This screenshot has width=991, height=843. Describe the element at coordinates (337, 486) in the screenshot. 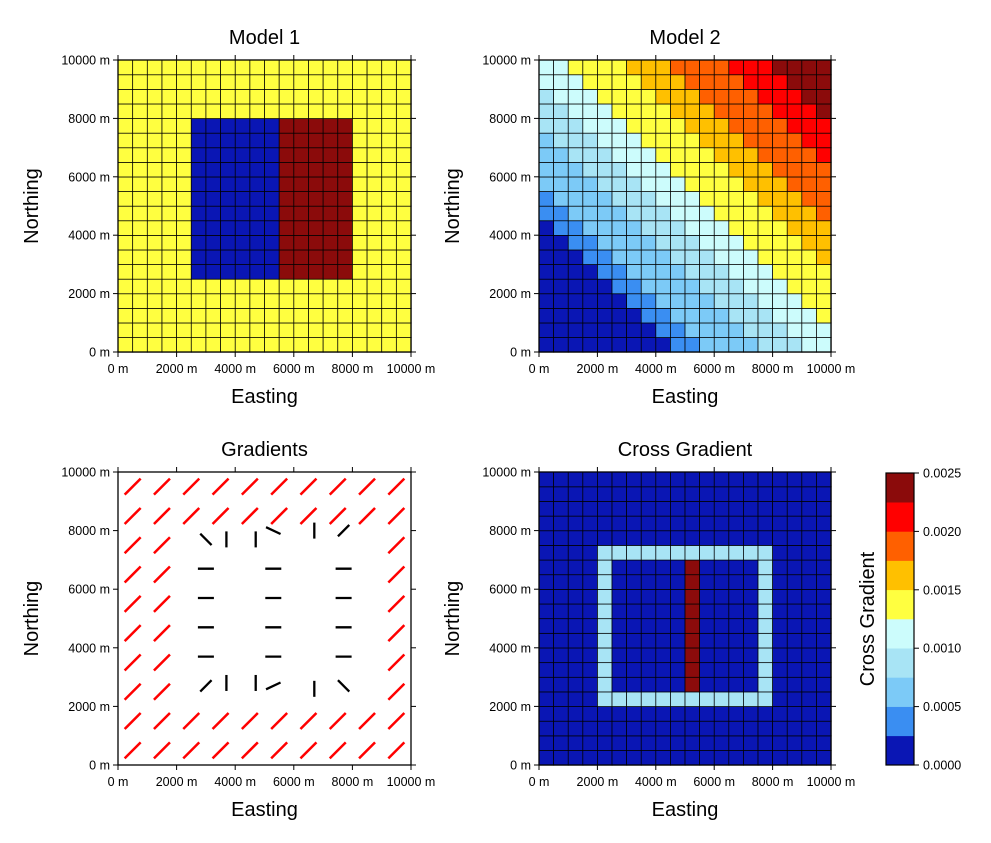

I see `gradient-vector-red` at that location.